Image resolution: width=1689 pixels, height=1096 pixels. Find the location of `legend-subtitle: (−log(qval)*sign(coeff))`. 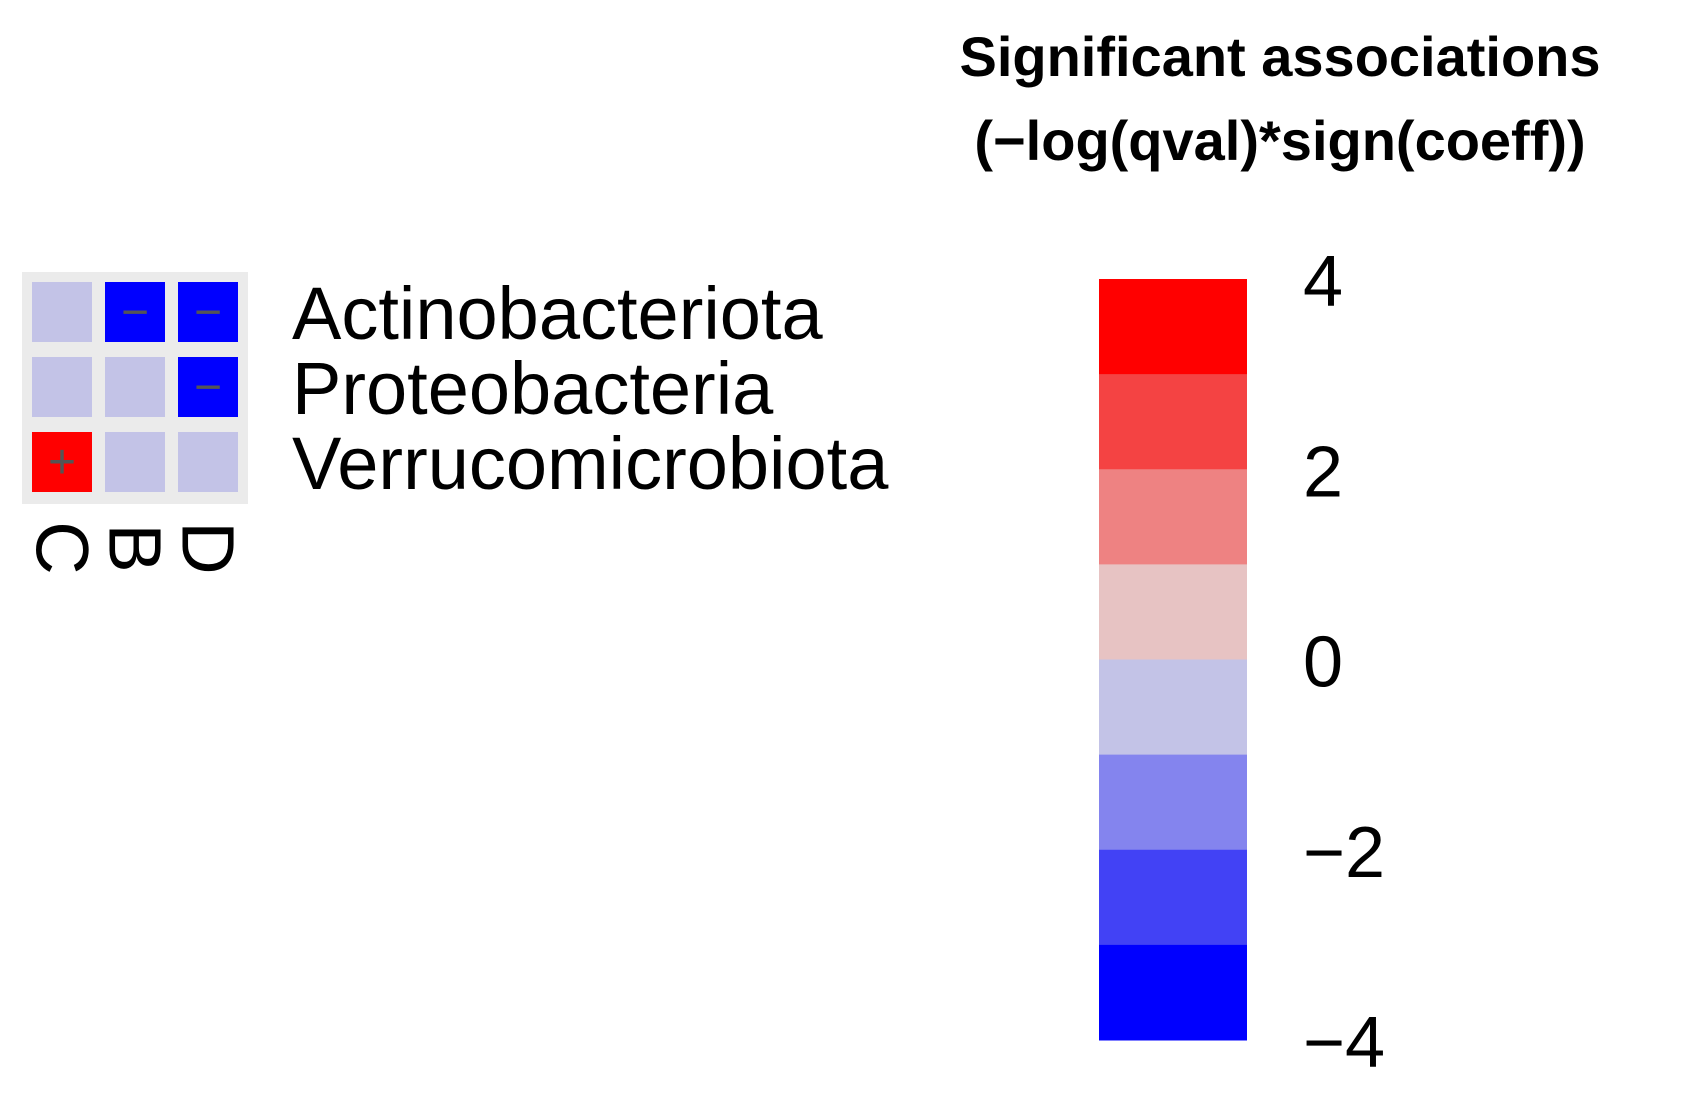

legend-subtitle: (−log(qval)*sign(coeff)) is located at coordinates (1279, 140).